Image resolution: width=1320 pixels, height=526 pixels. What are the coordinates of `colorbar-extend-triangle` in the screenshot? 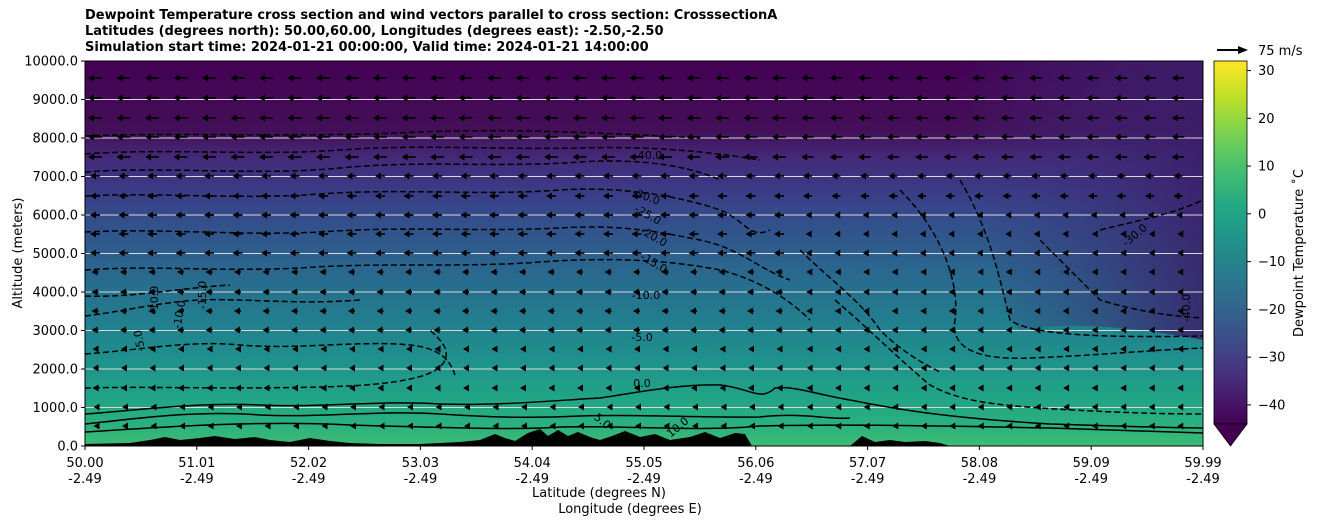 It's located at (1230, 435).